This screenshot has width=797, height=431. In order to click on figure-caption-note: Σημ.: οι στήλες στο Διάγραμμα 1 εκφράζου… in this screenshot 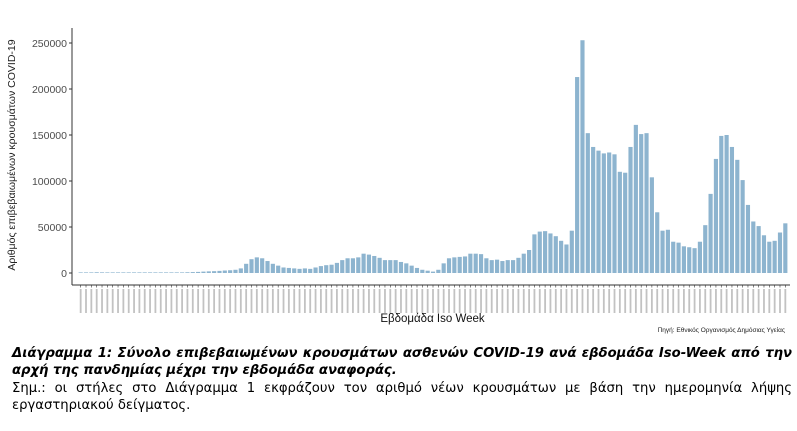, I will do `click(402, 397)`.